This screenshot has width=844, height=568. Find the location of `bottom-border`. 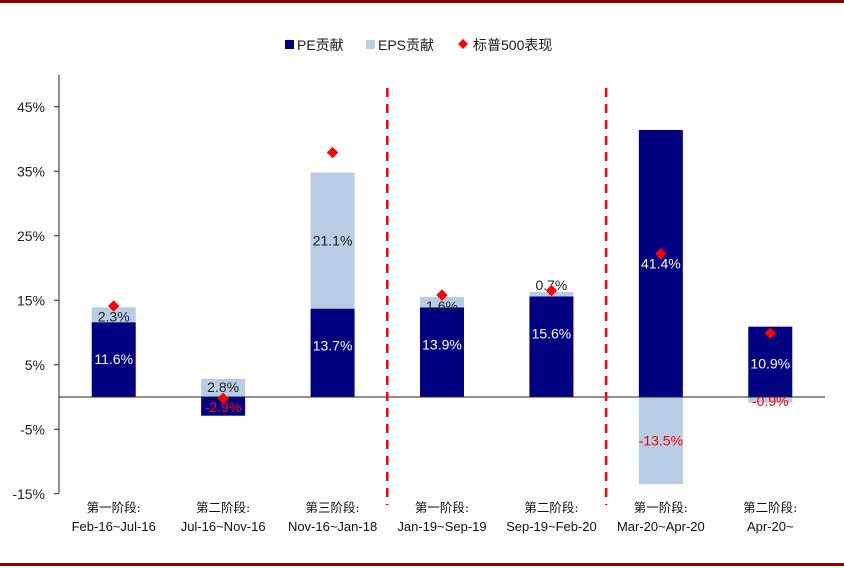

bottom-border is located at coordinates (422, 564).